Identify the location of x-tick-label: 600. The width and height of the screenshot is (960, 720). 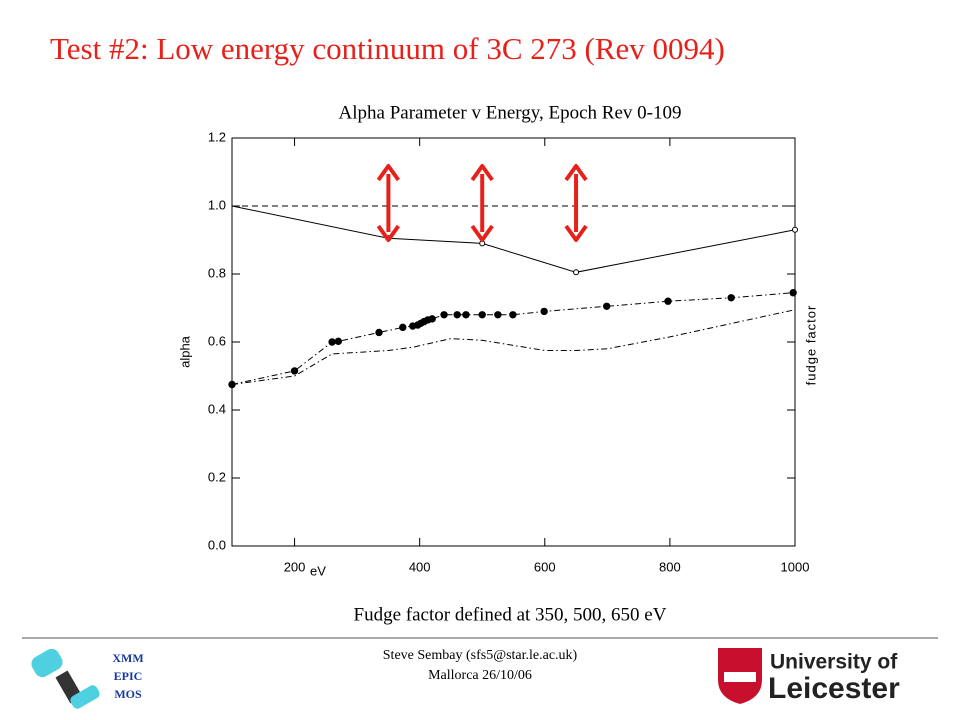
(545, 566).